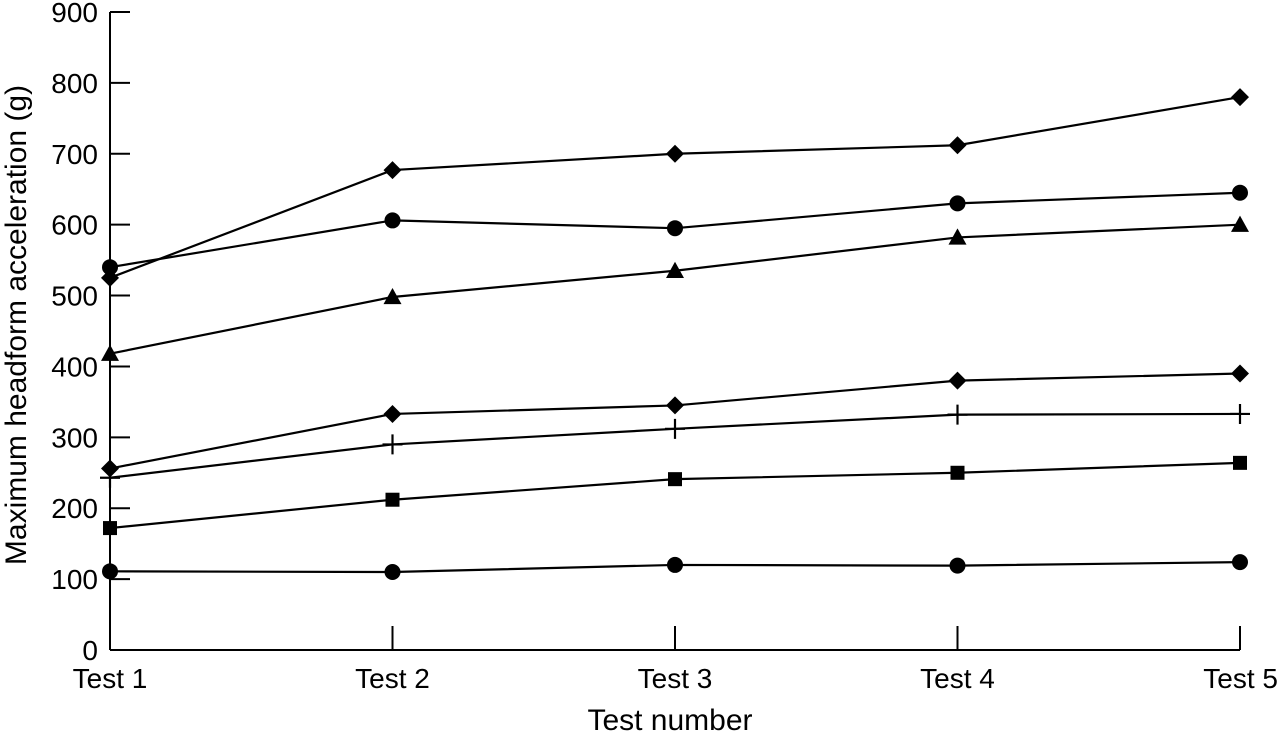 The width and height of the screenshot is (1280, 737). What do you see at coordinates (675, 660) in the screenshot?
I see `x-ticks: Test 1 Test 2 Test 3 Test 4 Test 5` at bounding box center [675, 660].